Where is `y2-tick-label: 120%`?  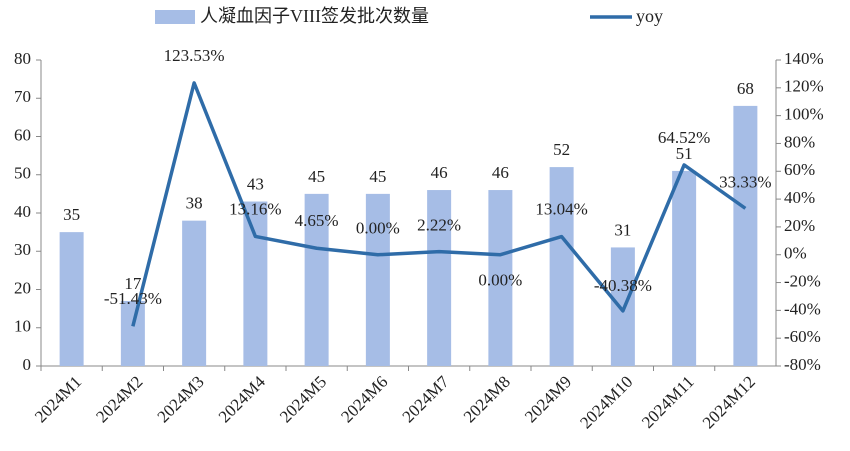 y2-tick-label: 120% is located at coordinates (804, 86).